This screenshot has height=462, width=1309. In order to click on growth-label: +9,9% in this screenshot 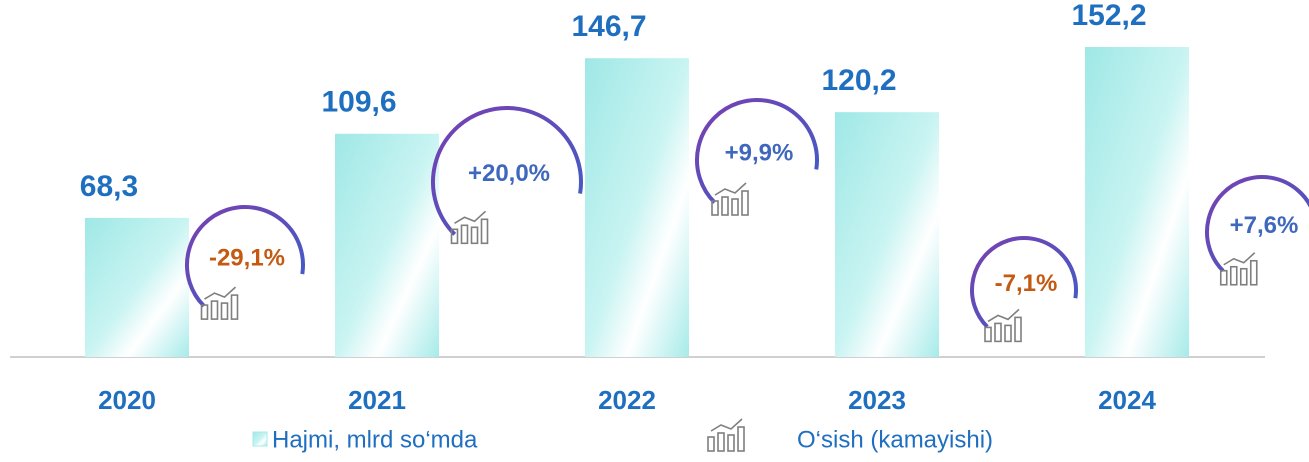, I will do `click(759, 152)`.